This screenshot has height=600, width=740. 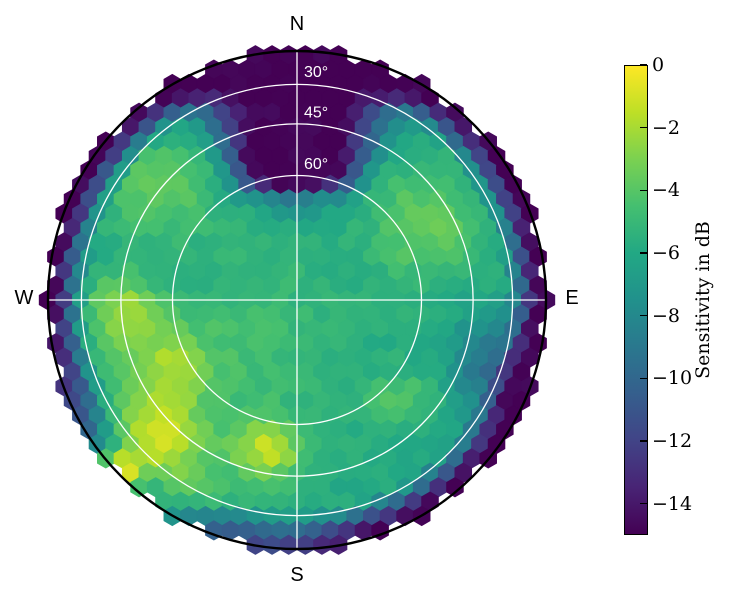 I want to click on elevation-label-45: 45°, so click(x=316, y=113).